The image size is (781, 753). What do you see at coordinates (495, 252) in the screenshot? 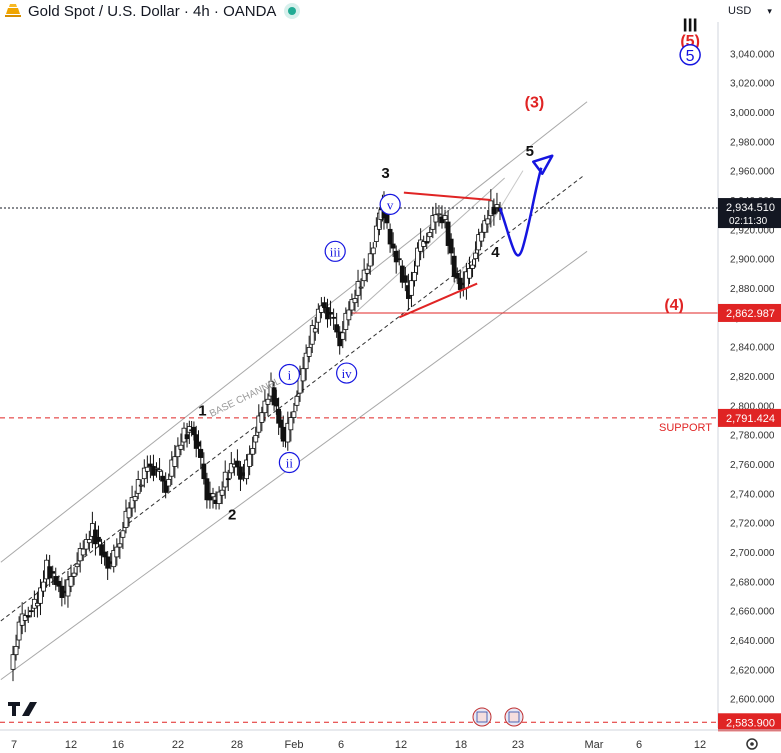
I see `wave-label-4: 4` at bounding box center [495, 252].